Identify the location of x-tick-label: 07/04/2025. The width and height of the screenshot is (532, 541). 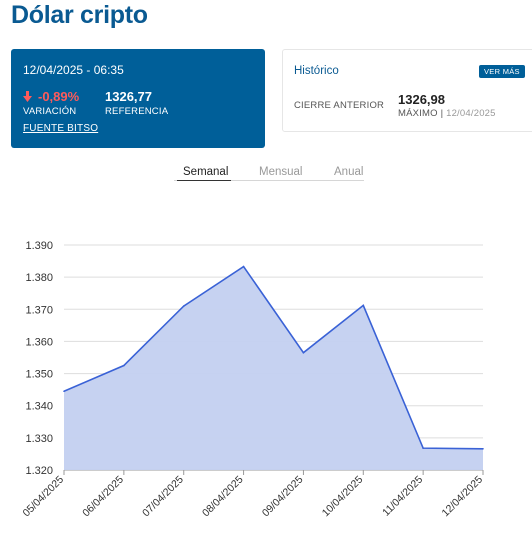
(163, 497).